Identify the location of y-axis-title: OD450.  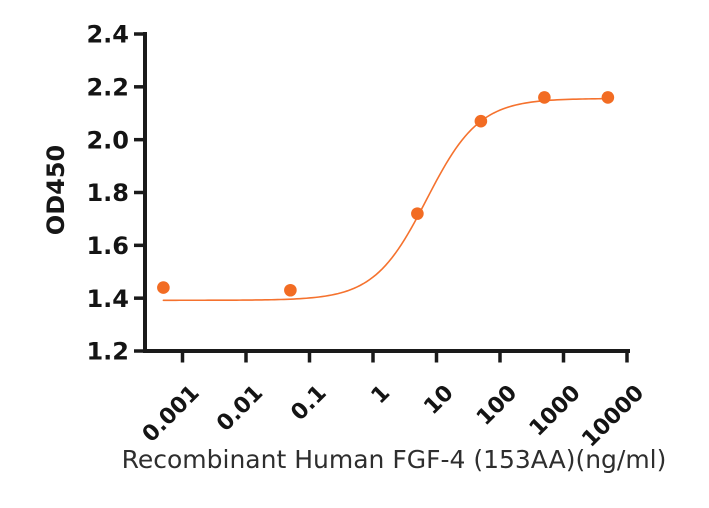
(56, 190).